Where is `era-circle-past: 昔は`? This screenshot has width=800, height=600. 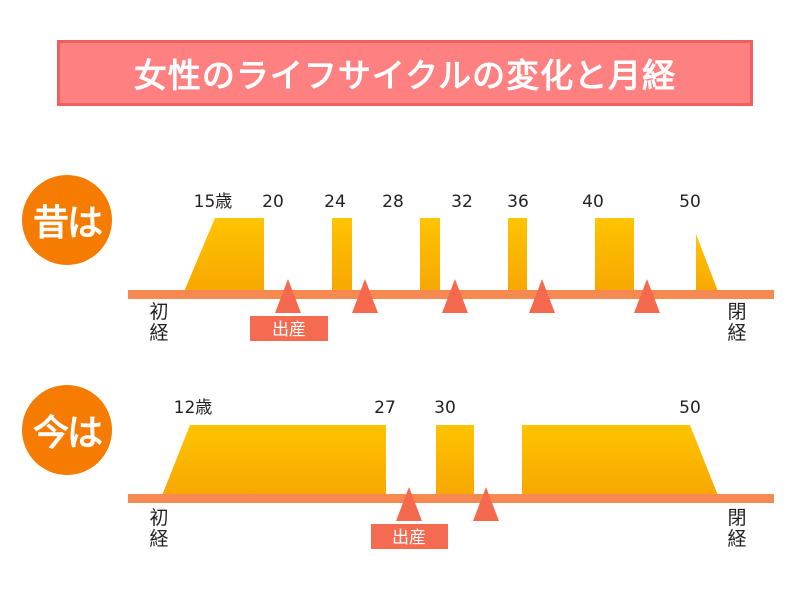 era-circle-past: 昔は is located at coordinates (67, 220).